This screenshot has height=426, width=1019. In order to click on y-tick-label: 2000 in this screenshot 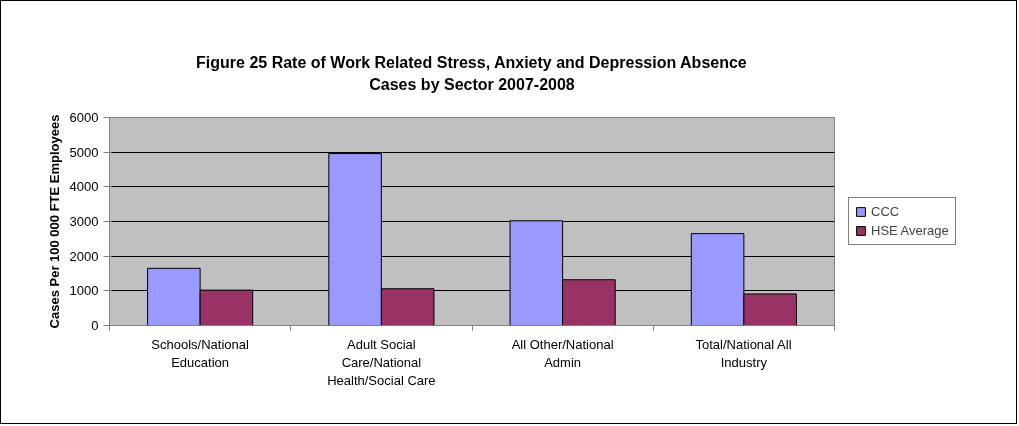, I will do `click(84, 256)`.